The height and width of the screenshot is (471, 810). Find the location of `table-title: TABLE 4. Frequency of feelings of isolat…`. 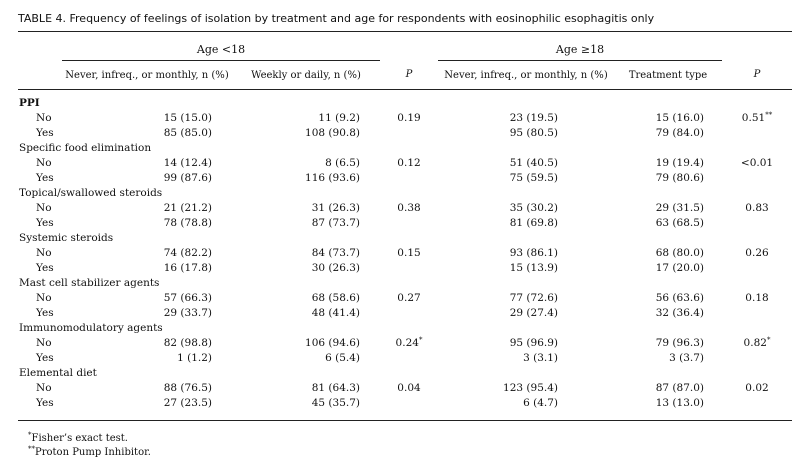

table-title: TABLE 4. Frequency of feelings of isolat… is located at coordinates (336, 18).